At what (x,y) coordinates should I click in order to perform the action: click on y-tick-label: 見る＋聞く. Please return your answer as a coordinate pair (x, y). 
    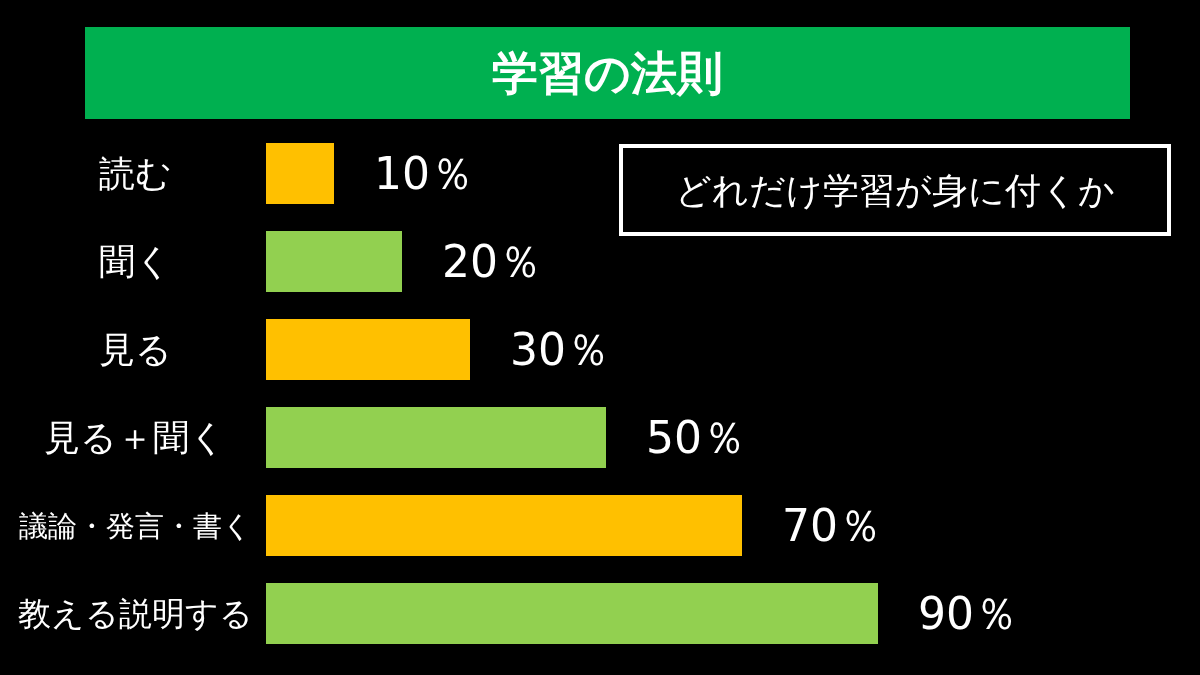
    Looking at the image, I should click on (135, 437).